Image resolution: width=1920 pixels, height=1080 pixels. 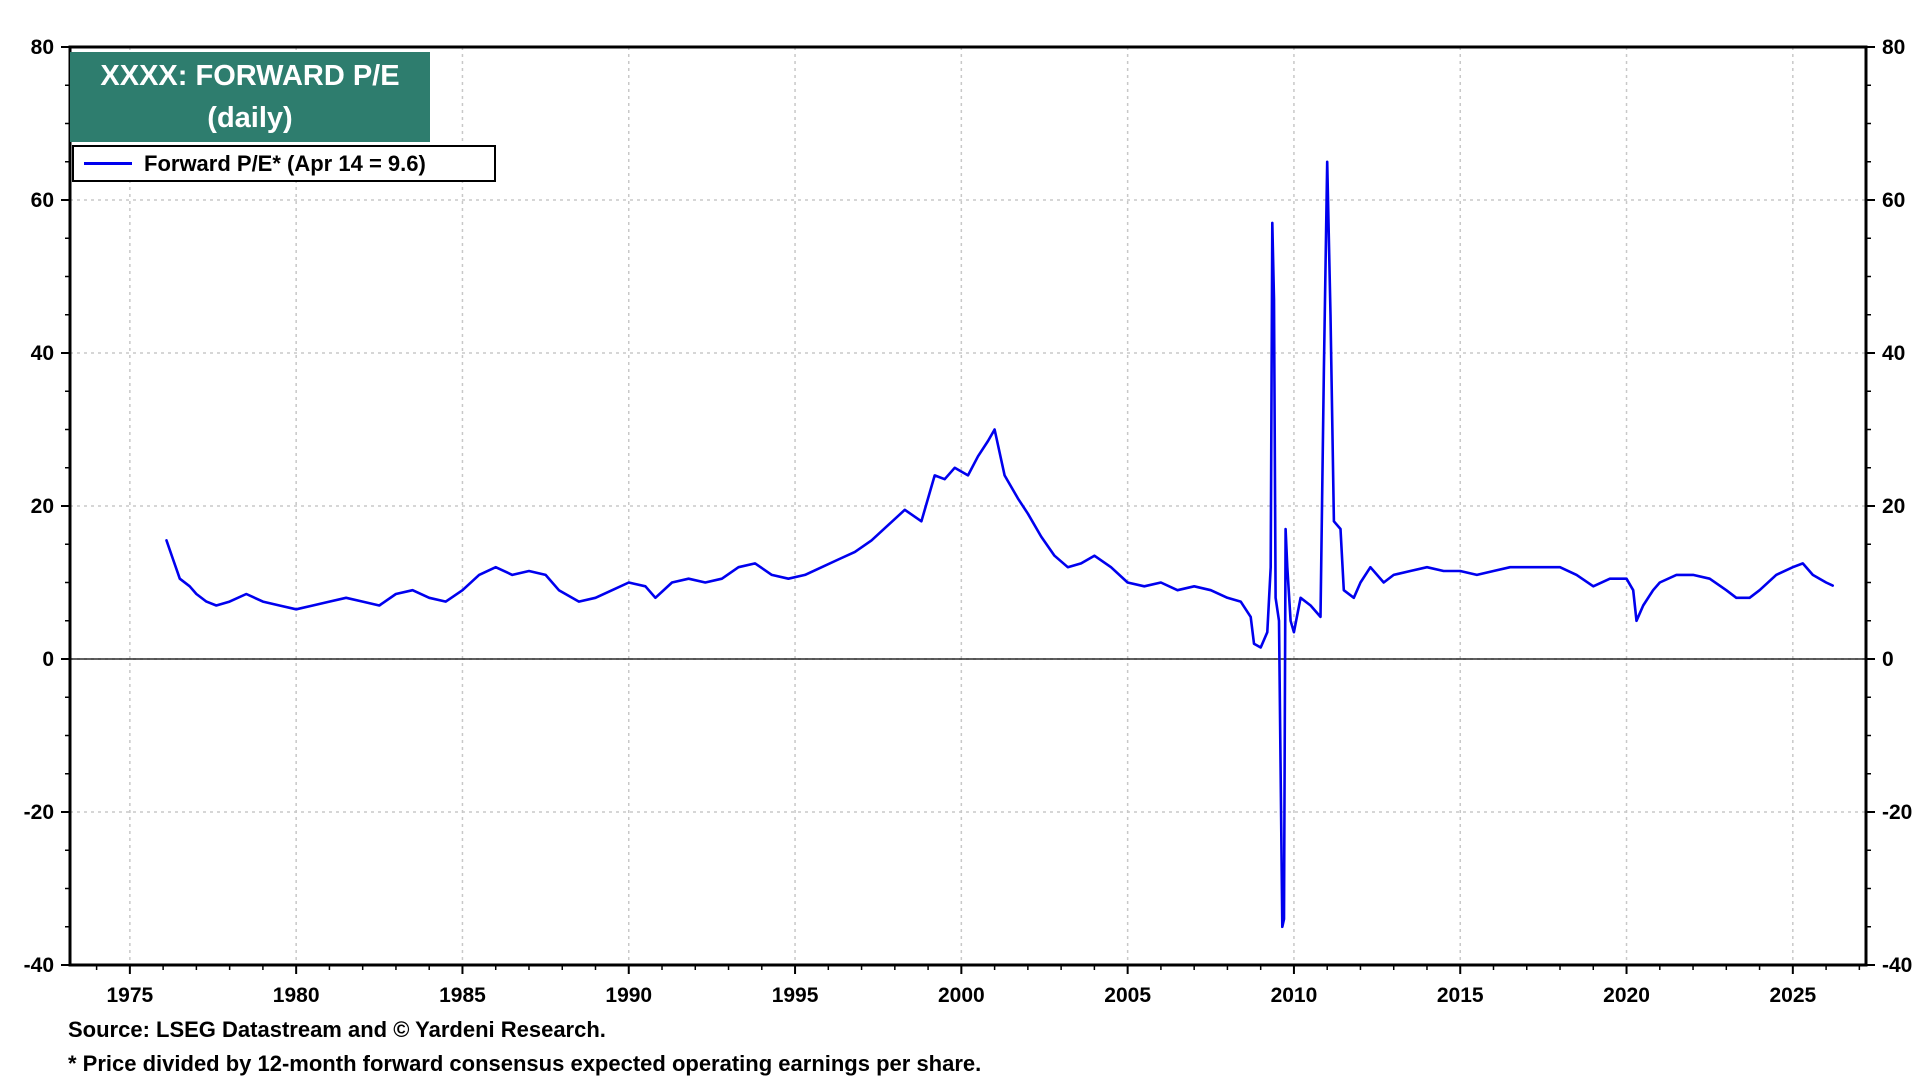 What do you see at coordinates (1897, 965) in the screenshot?
I see `y-tick-label-right: -40` at bounding box center [1897, 965].